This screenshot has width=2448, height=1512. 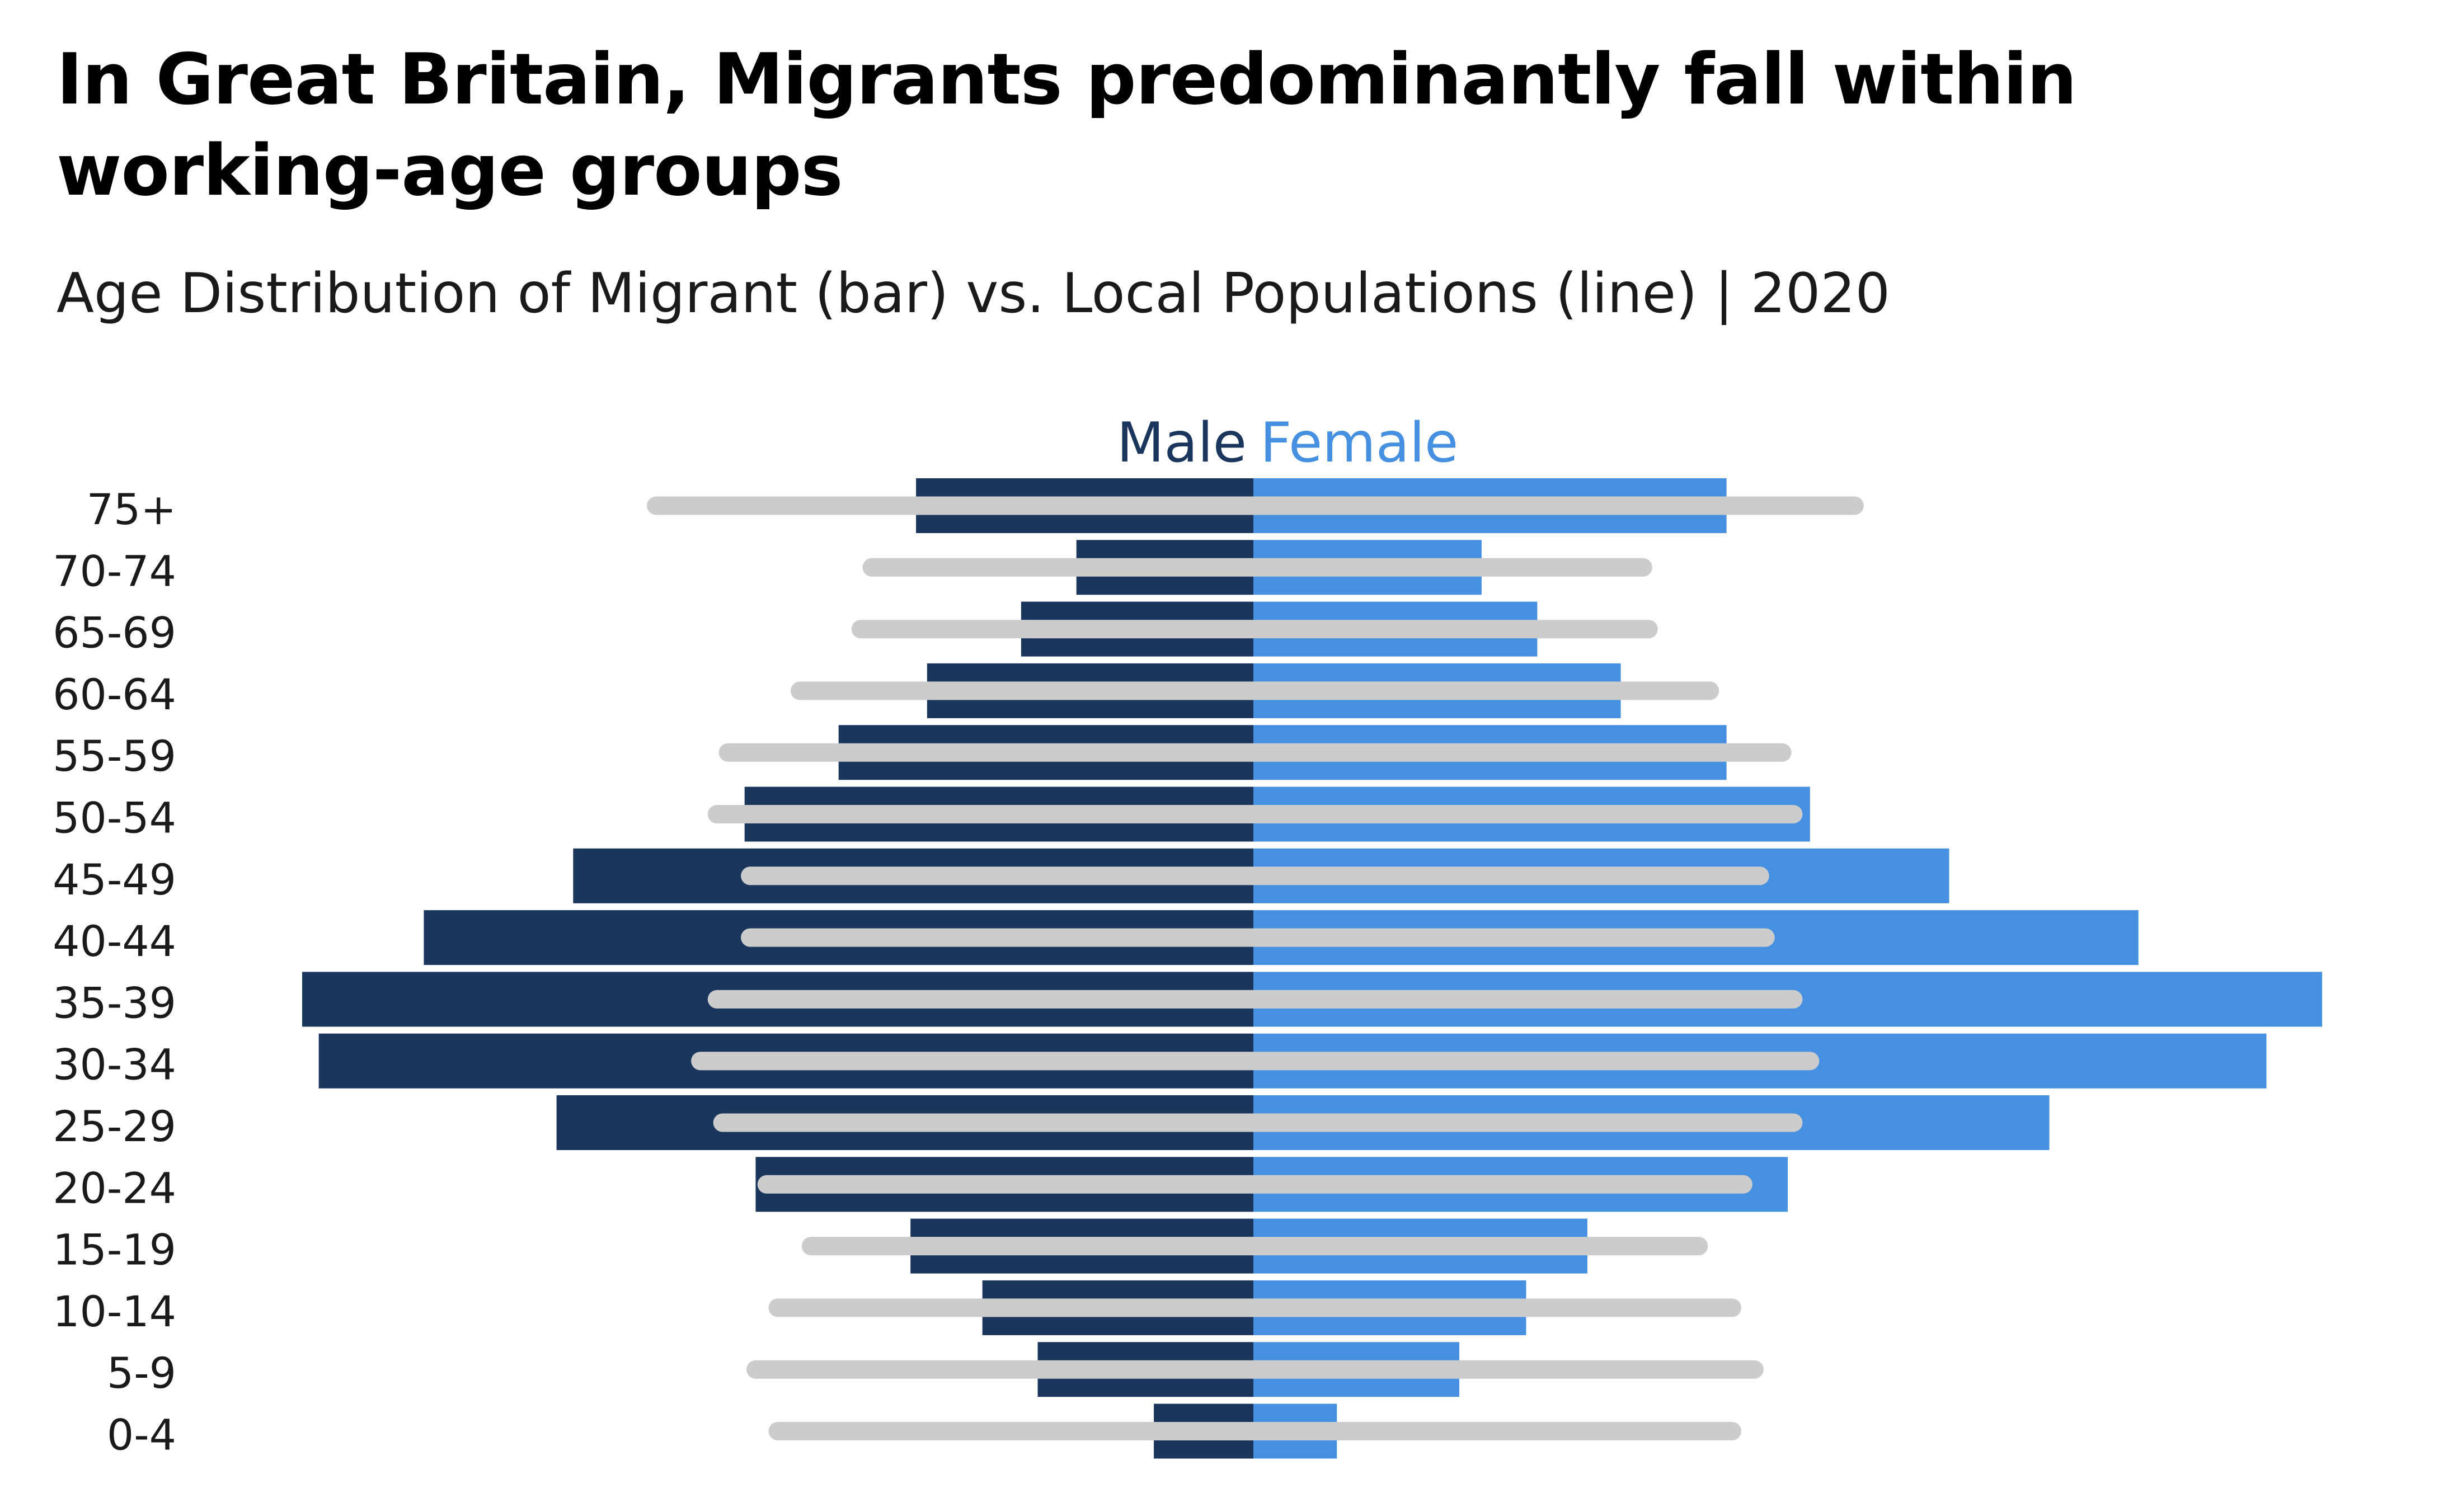 I want to click on age-label: 25-29, so click(x=114, y=1126).